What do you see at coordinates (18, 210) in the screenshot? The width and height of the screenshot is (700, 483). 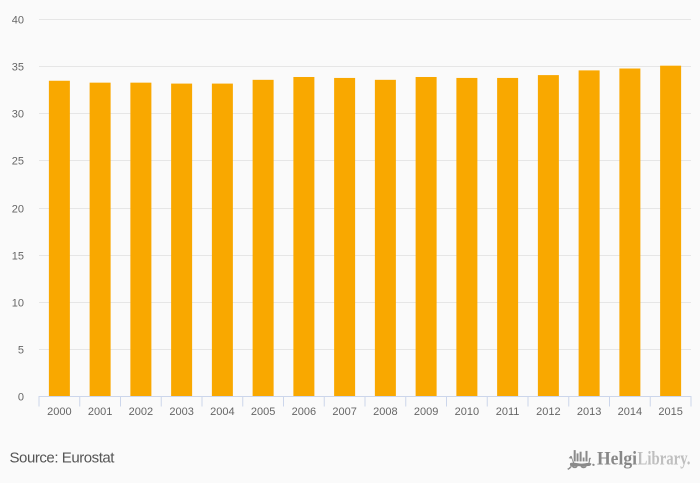 I see `svg-text: 20` at bounding box center [18, 210].